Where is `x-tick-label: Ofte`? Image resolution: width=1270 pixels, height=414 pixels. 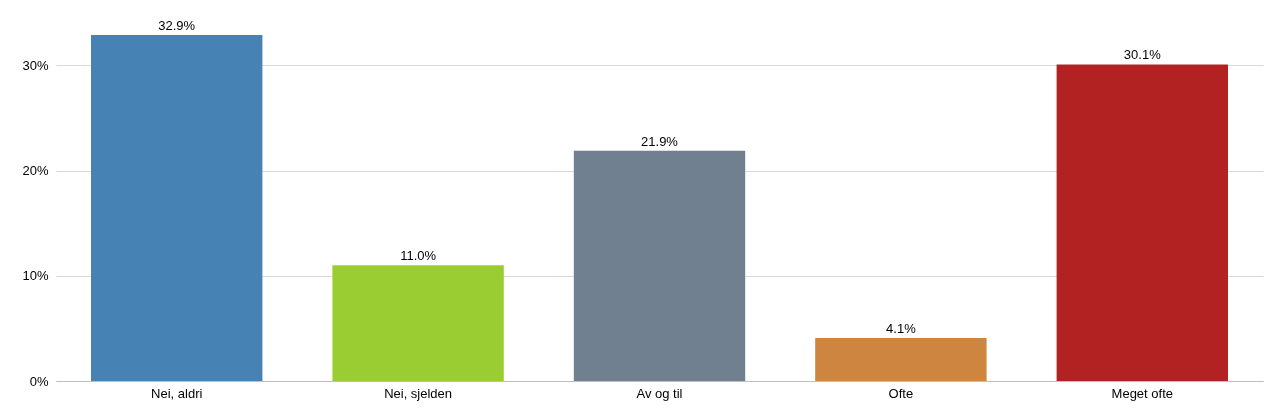
x-tick-label: Ofte is located at coordinates (901, 393).